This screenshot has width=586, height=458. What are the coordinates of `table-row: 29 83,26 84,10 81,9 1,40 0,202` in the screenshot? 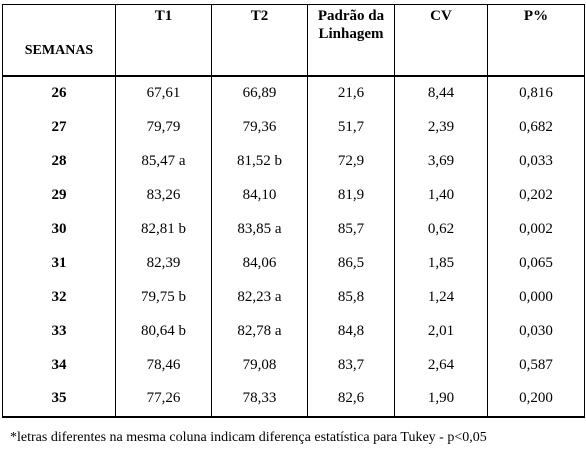 It's located at (293, 195).